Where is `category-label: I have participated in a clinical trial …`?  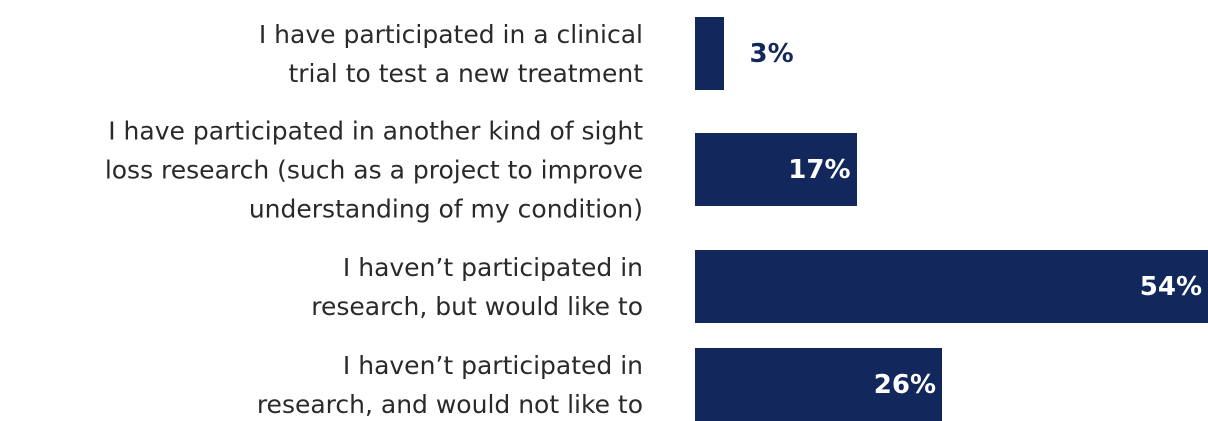 category-label: I have participated in a clinical trial … is located at coordinates (450, 53).